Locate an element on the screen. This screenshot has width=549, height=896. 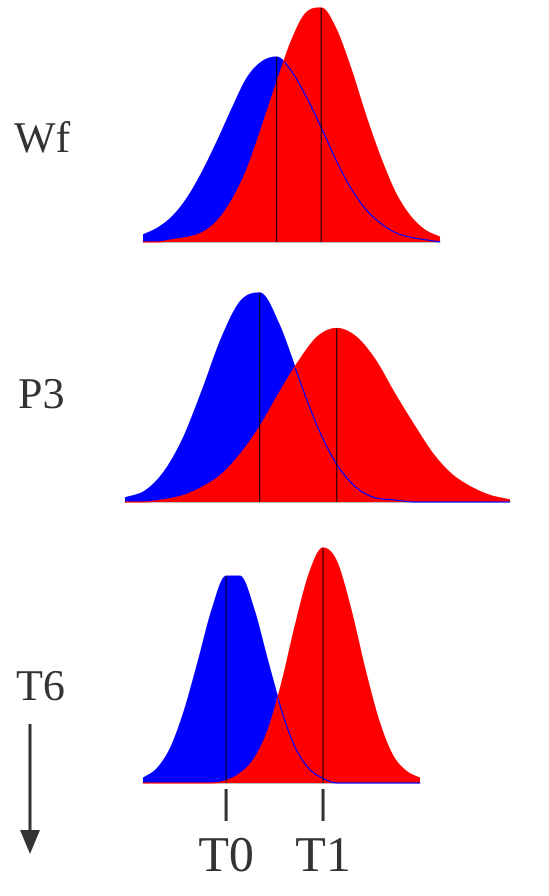
y-axis-title: Wf is located at coordinates (42, 137).